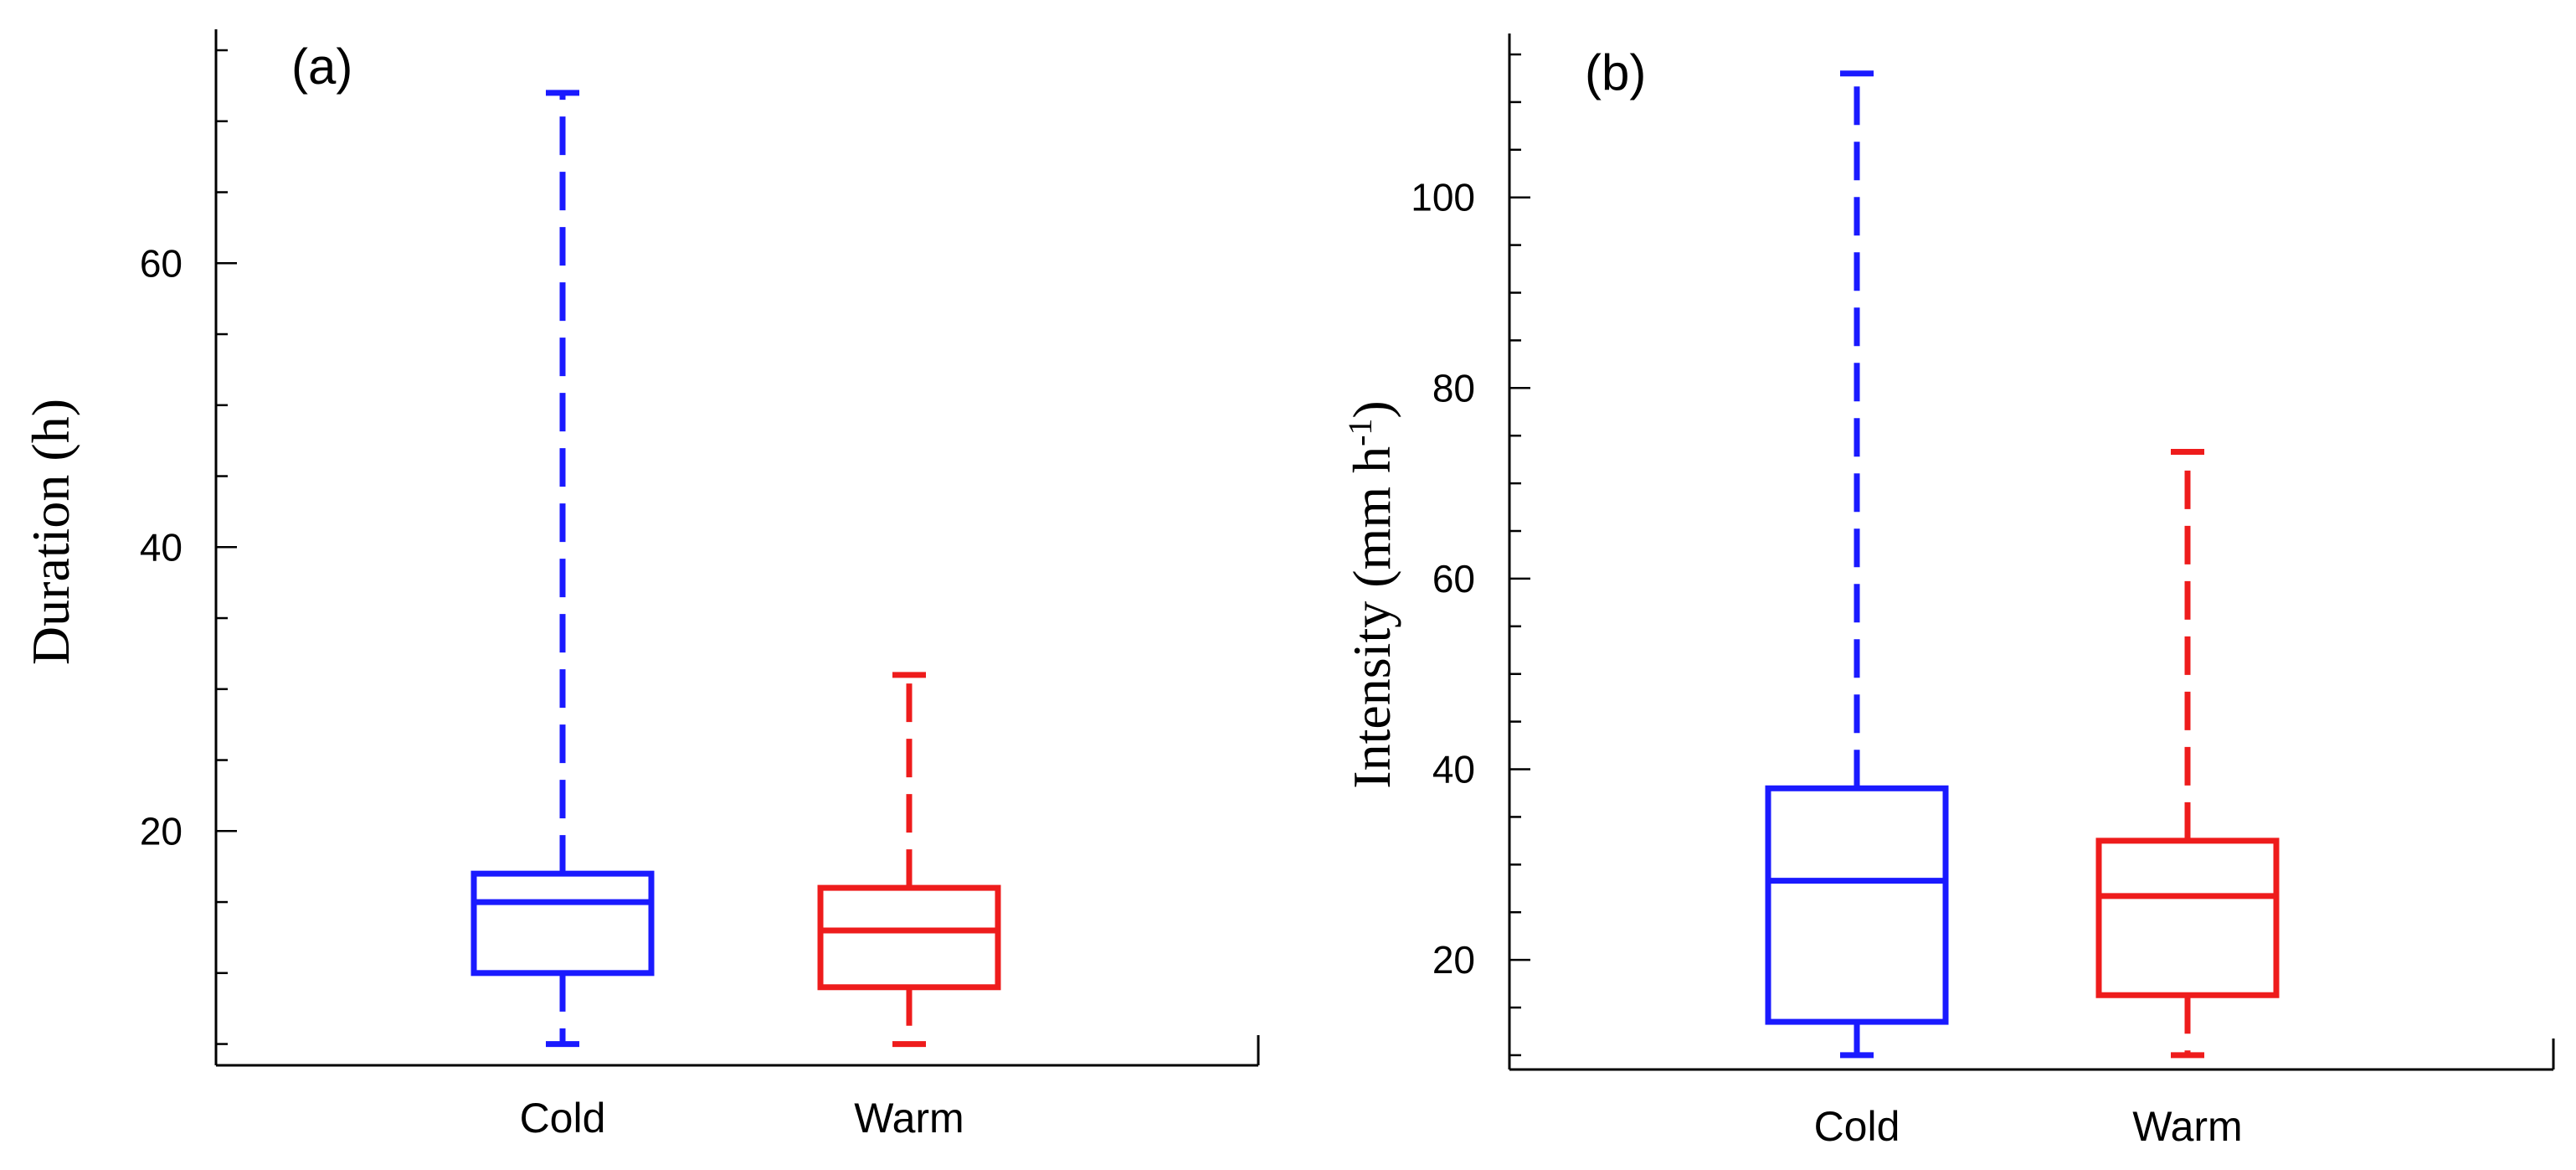  What do you see at coordinates (50, 532) in the screenshot?
I see `y-axis-label-a: Duration (h)` at bounding box center [50, 532].